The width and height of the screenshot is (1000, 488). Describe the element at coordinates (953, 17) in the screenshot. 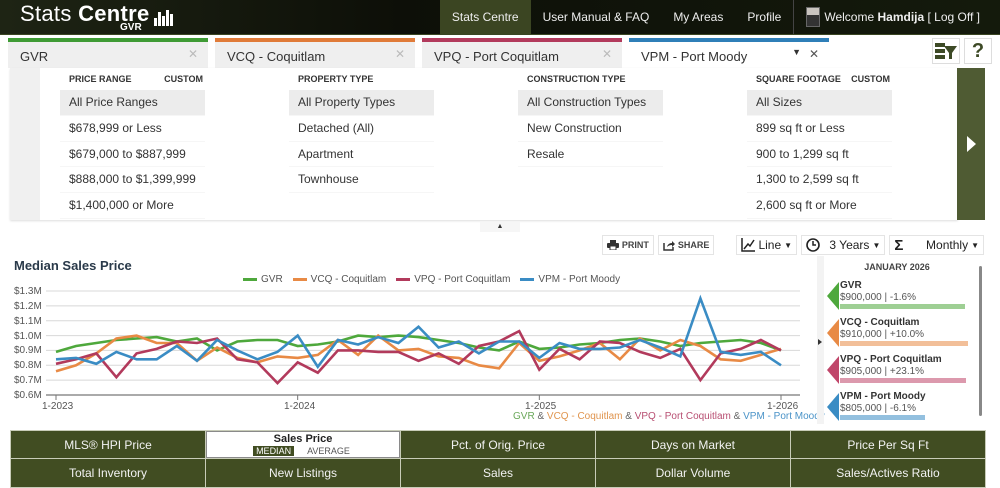

I see `log-off-link: [ Log Off ]` at that location.